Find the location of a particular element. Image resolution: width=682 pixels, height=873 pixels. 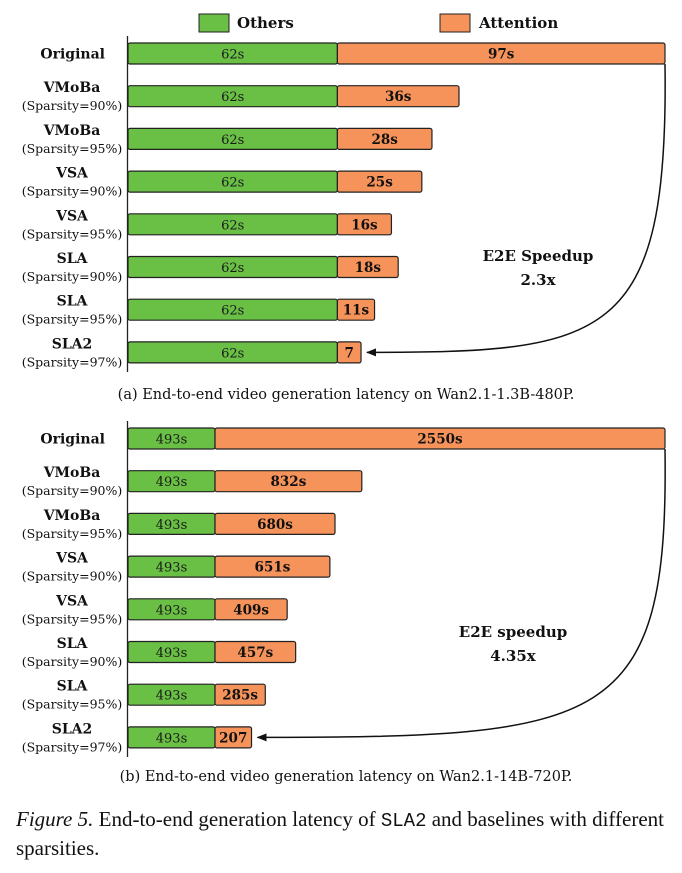

bar-attention-label: 651s is located at coordinates (273, 568).